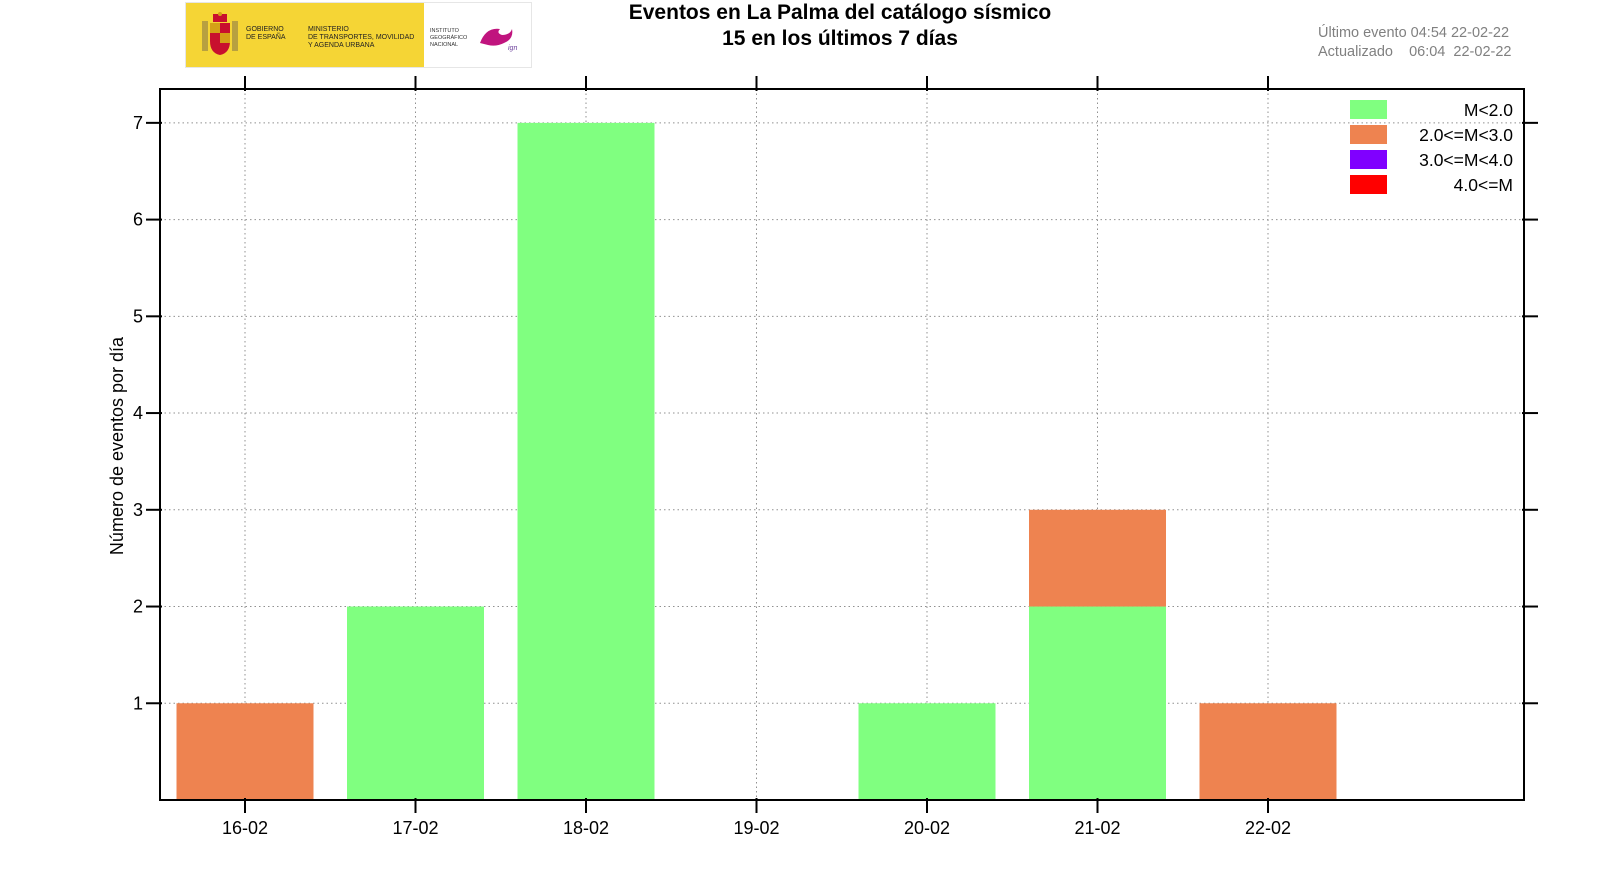 This screenshot has width=1600, height=887. What do you see at coordinates (1466, 135) in the screenshot?
I see `legend-label: 2.0<=M<3.0` at bounding box center [1466, 135].